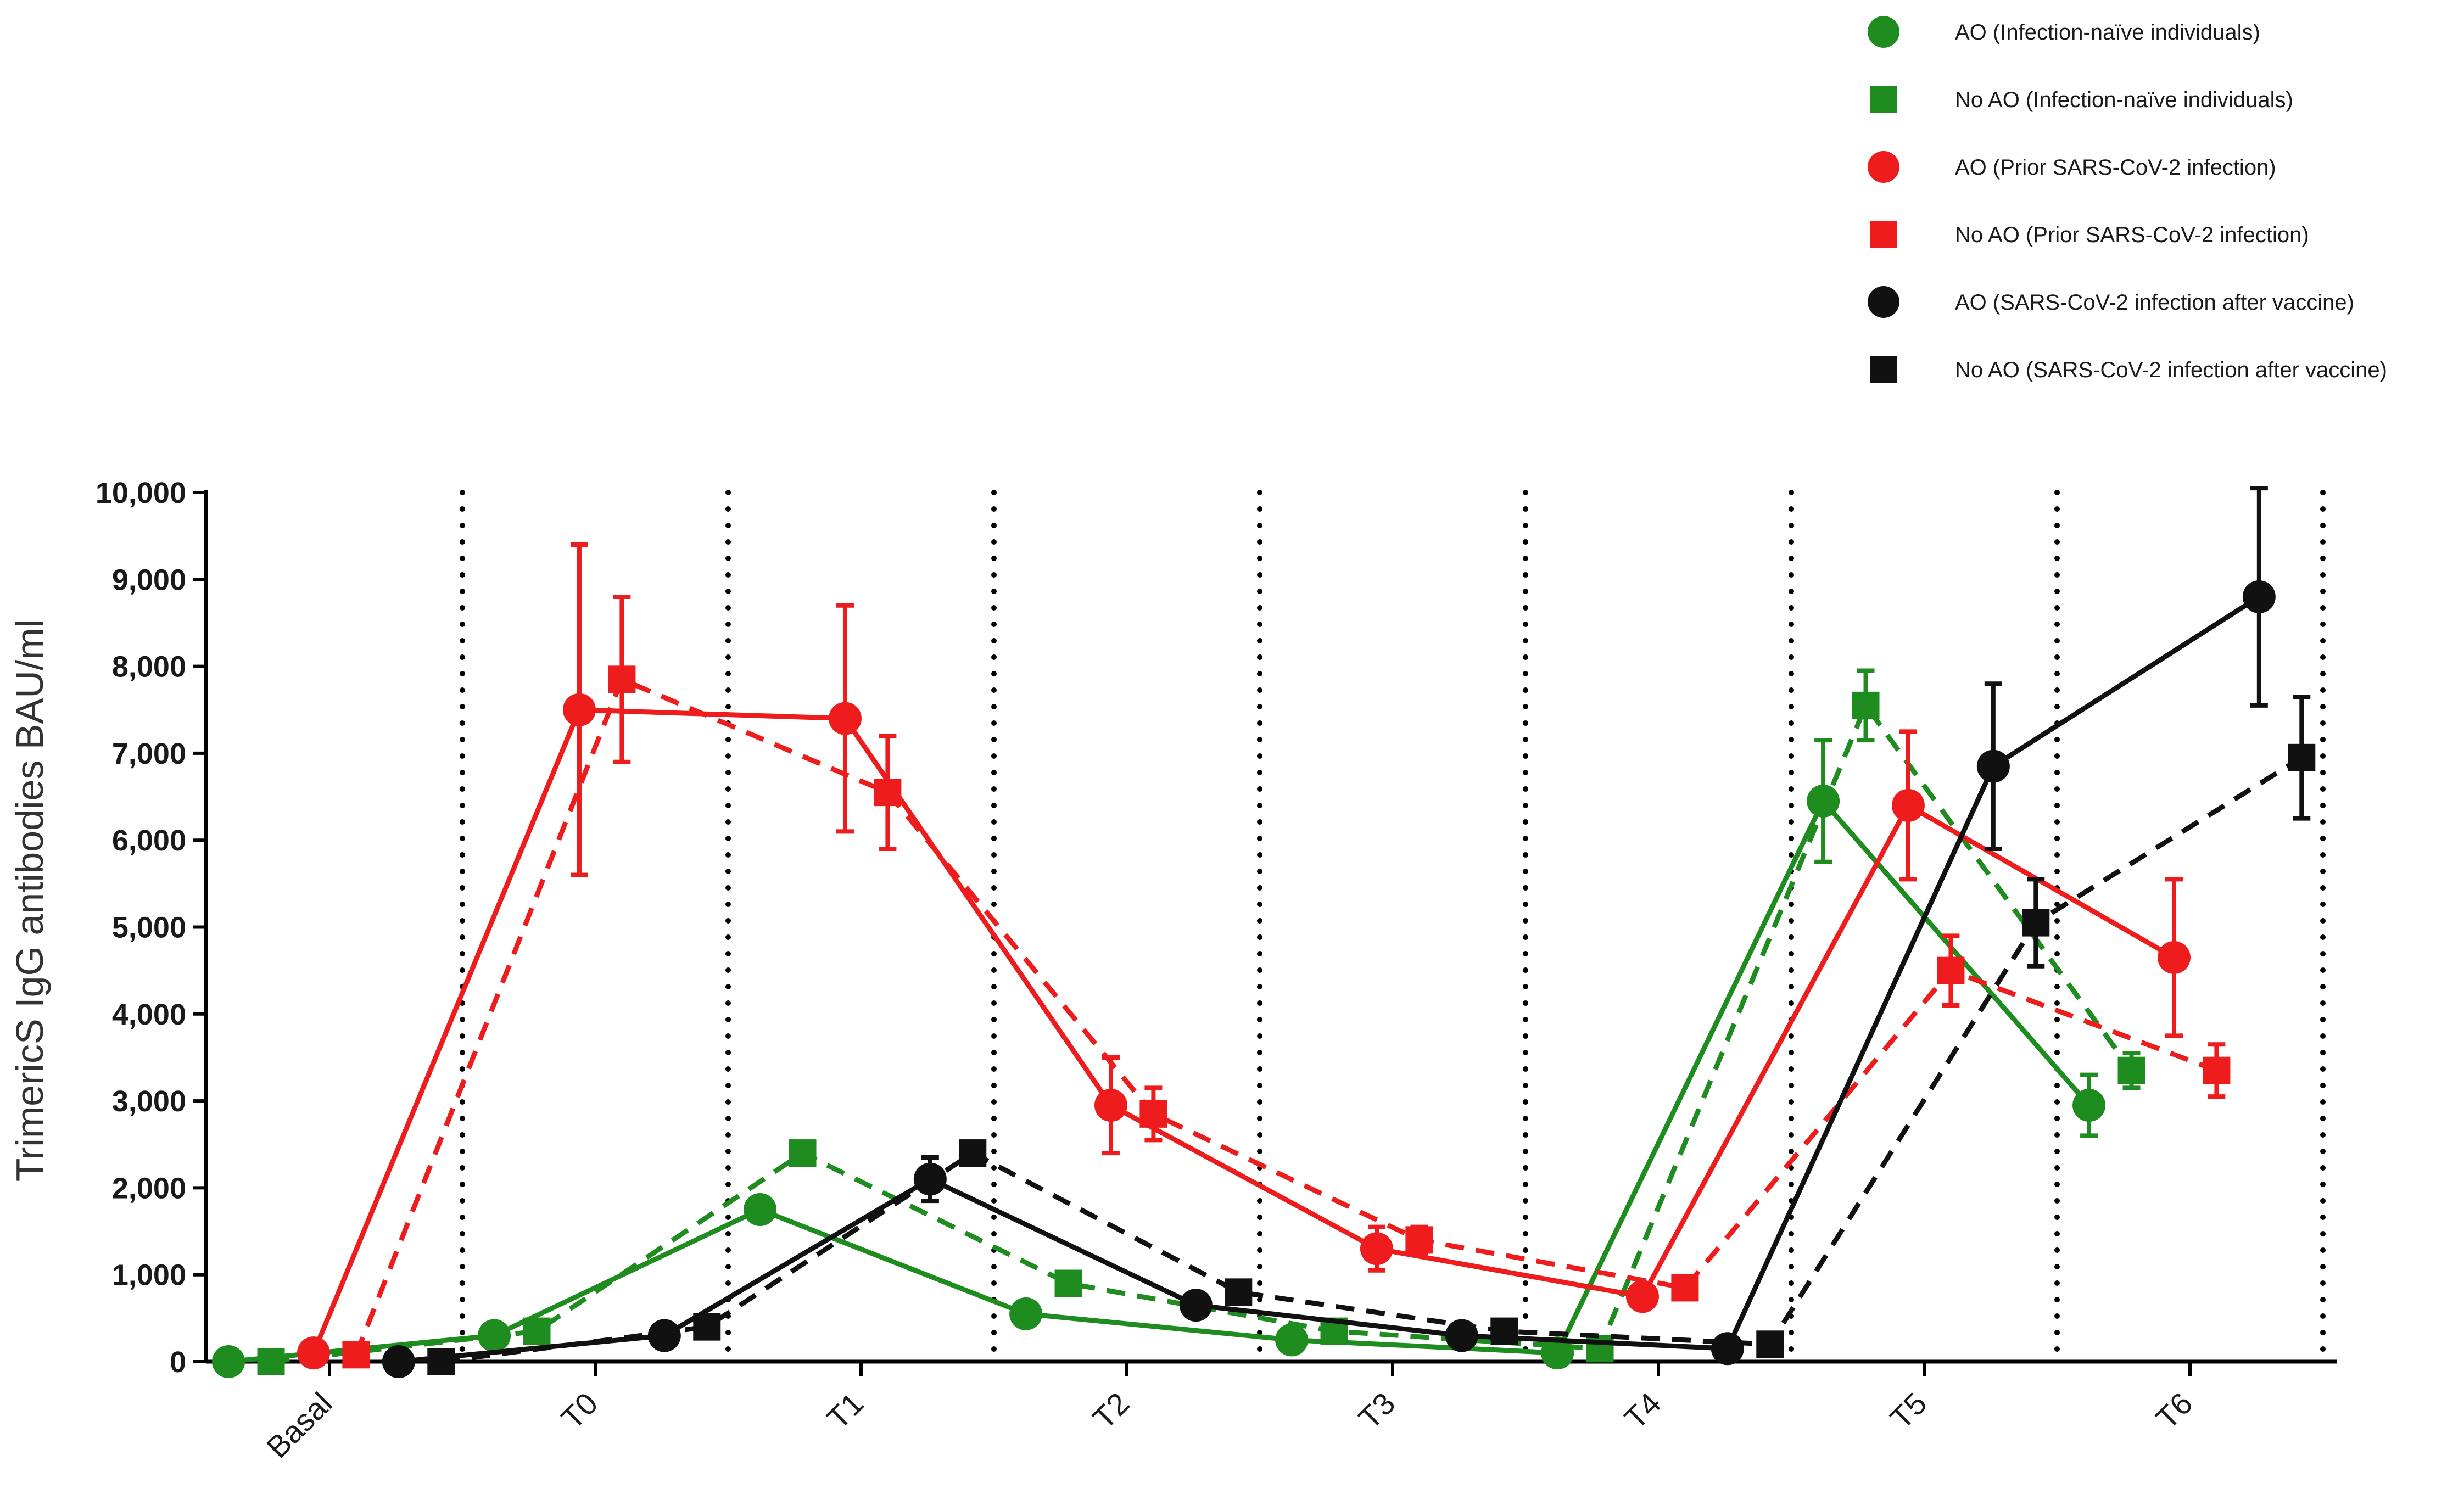 This screenshot has height=1511, width=2464. Describe the element at coordinates (141, 493) in the screenshot. I see `y-tick-label: 10,000` at that location.